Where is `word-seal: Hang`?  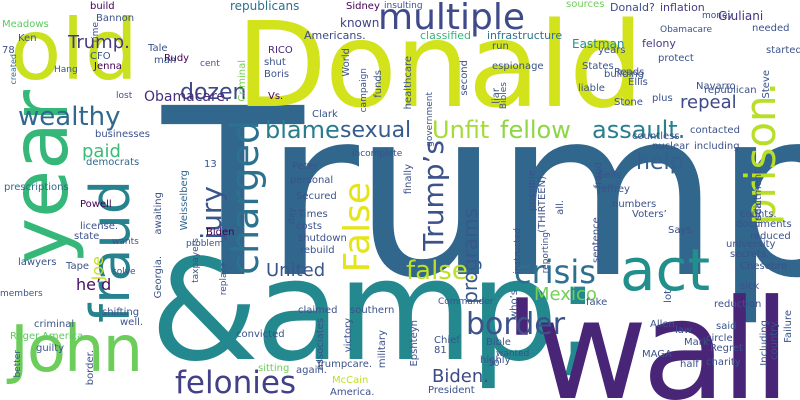
word-seal: Hang is located at coordinates (66, 70).